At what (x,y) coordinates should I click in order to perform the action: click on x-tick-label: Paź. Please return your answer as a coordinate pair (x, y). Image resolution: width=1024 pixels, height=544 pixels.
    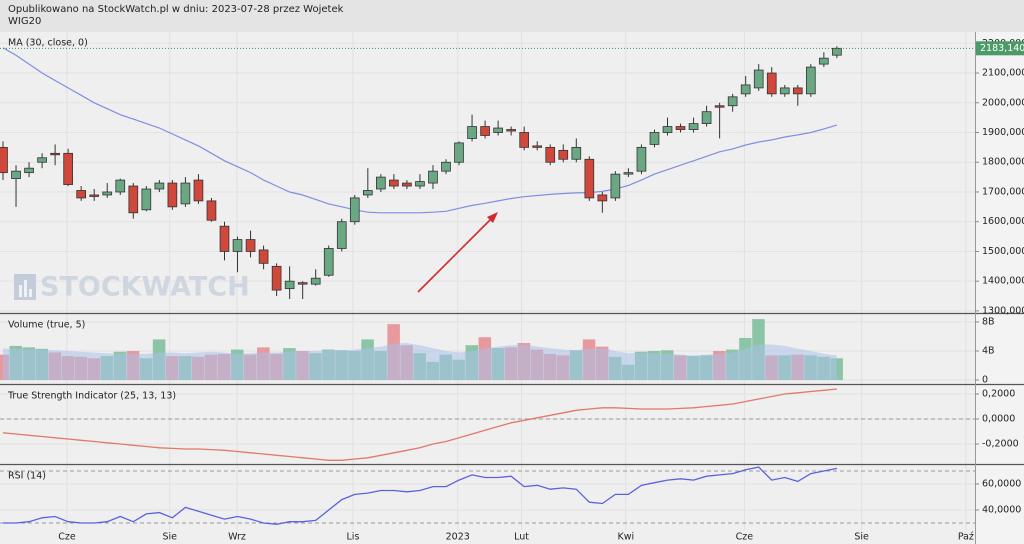
    Looking at the image, I should click on (966, 537).